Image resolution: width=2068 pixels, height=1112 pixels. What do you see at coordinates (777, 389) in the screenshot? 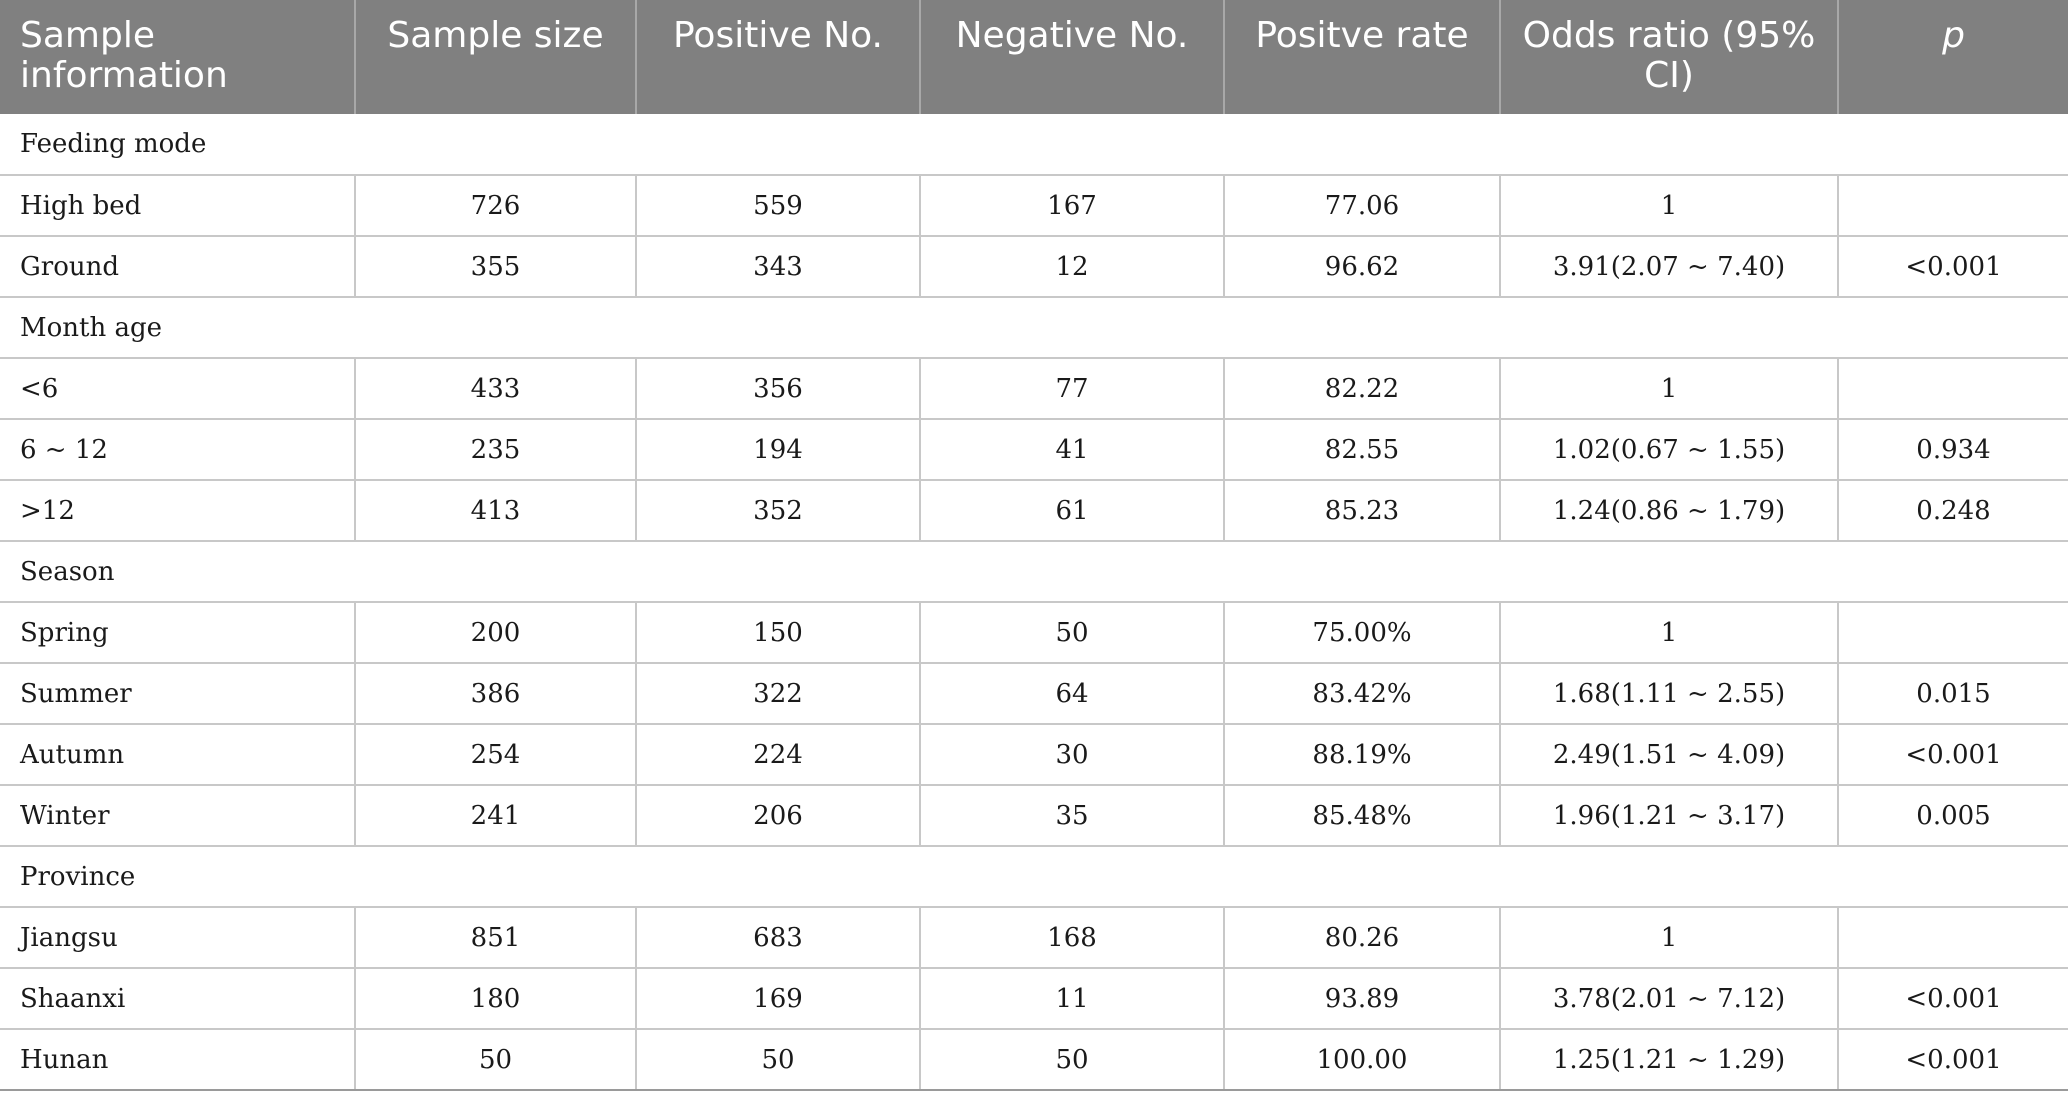
I see `cell-positive-no: 356` at bounding box center [777, 389].